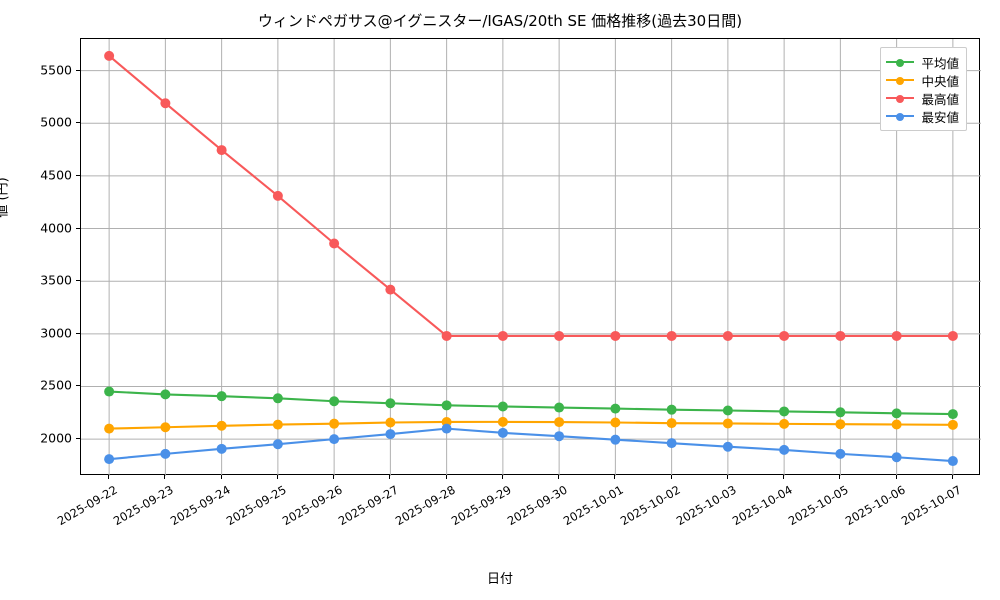 This screenshot has width=1000, height=600. What do you see at coordinates (87, 505) in the screenshot?
I see `x-tick-label: 2025-09-22` at bounding box center [87, 505].